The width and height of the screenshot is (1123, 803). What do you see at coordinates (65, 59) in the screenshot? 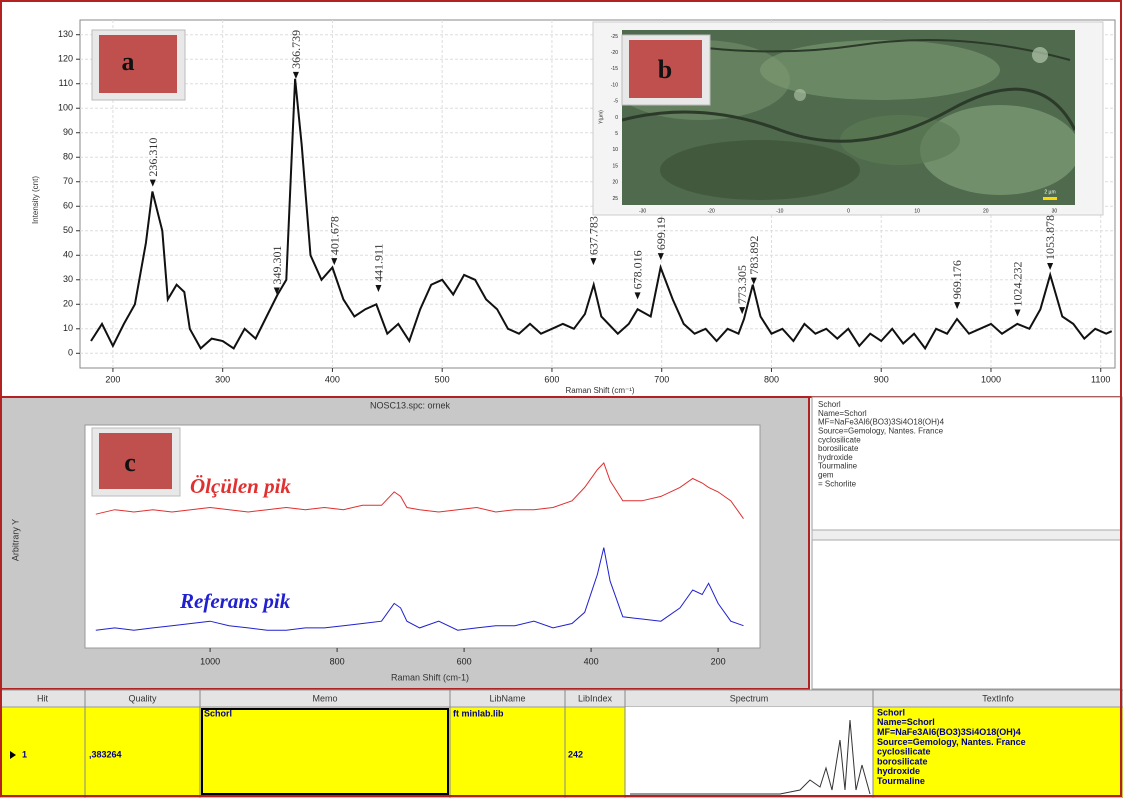
I see `y-tick-label: 120` at bounding box center [65, 59].